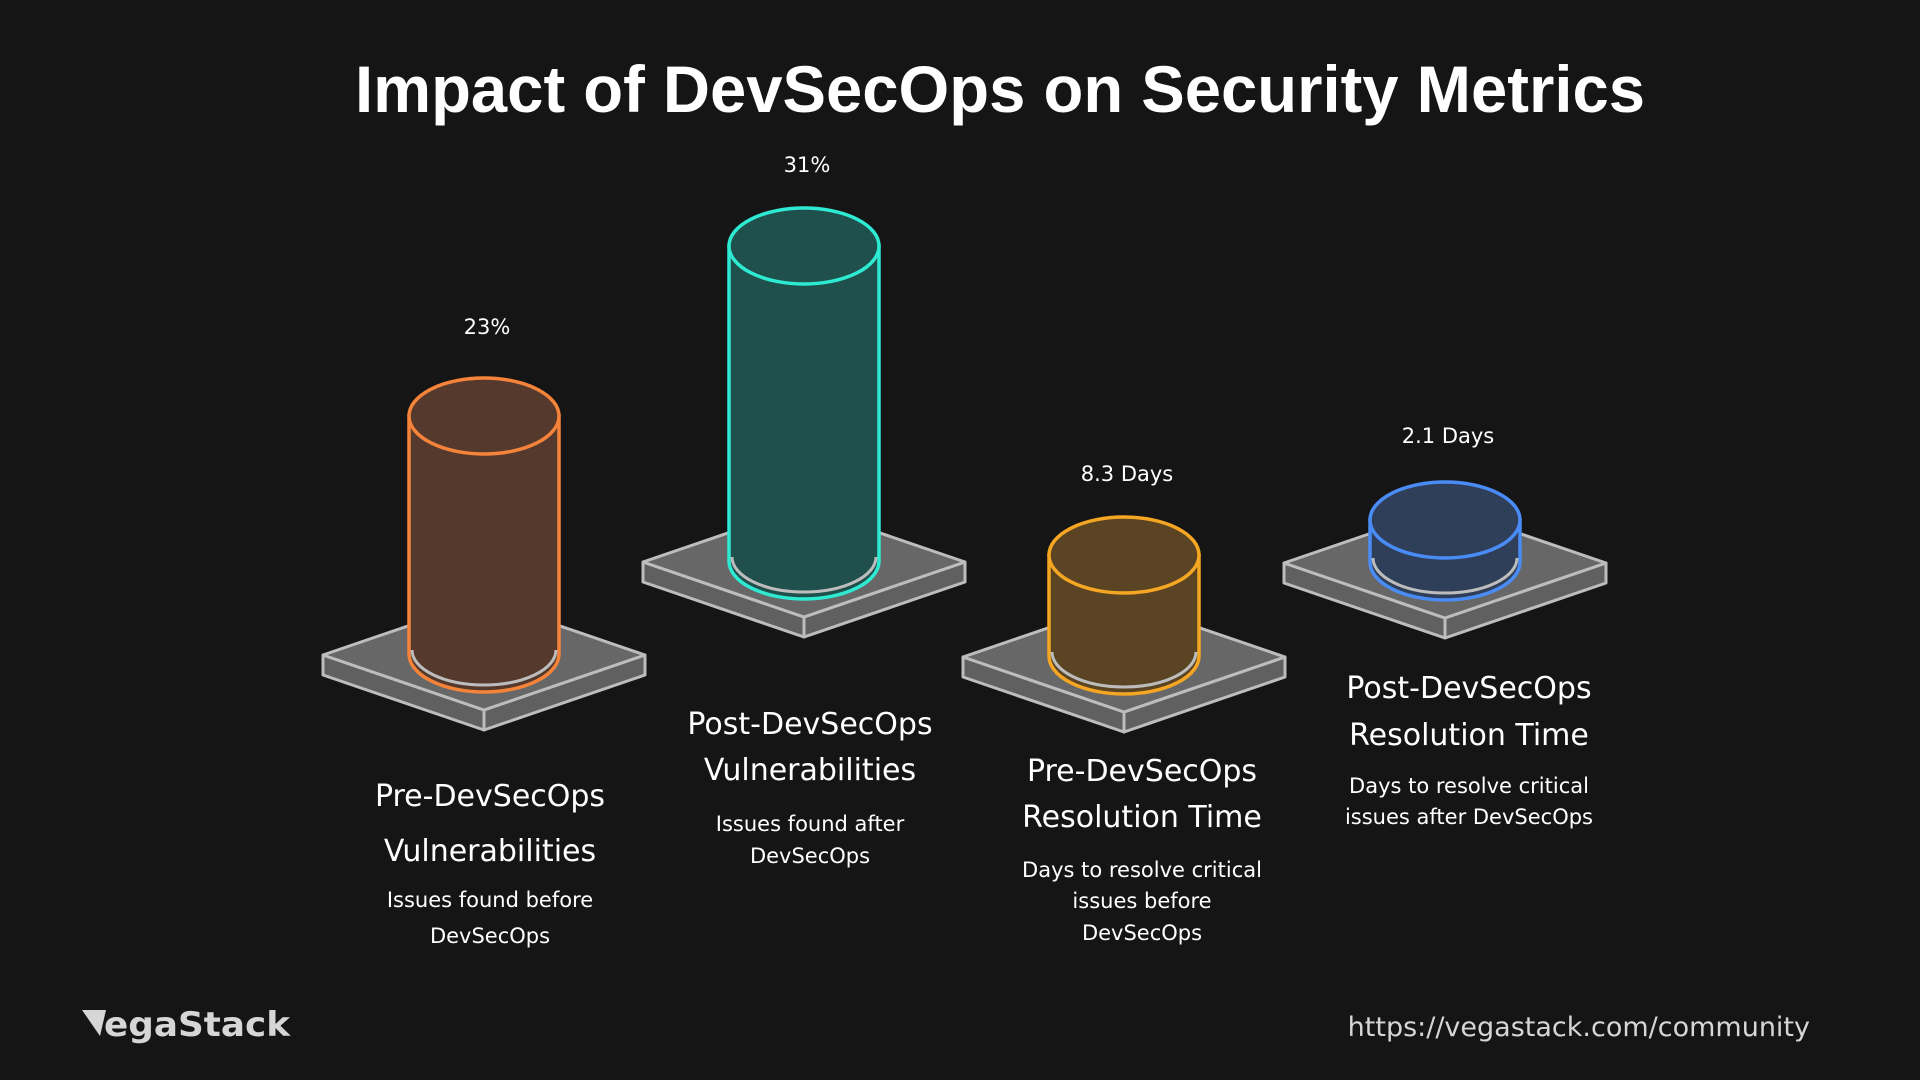 This screenshot has width=1920, height=1080. What do you see at coordinates (807, 165) in the screenshot?
I see `value-label: 31%` at bounding box center [807, 165].